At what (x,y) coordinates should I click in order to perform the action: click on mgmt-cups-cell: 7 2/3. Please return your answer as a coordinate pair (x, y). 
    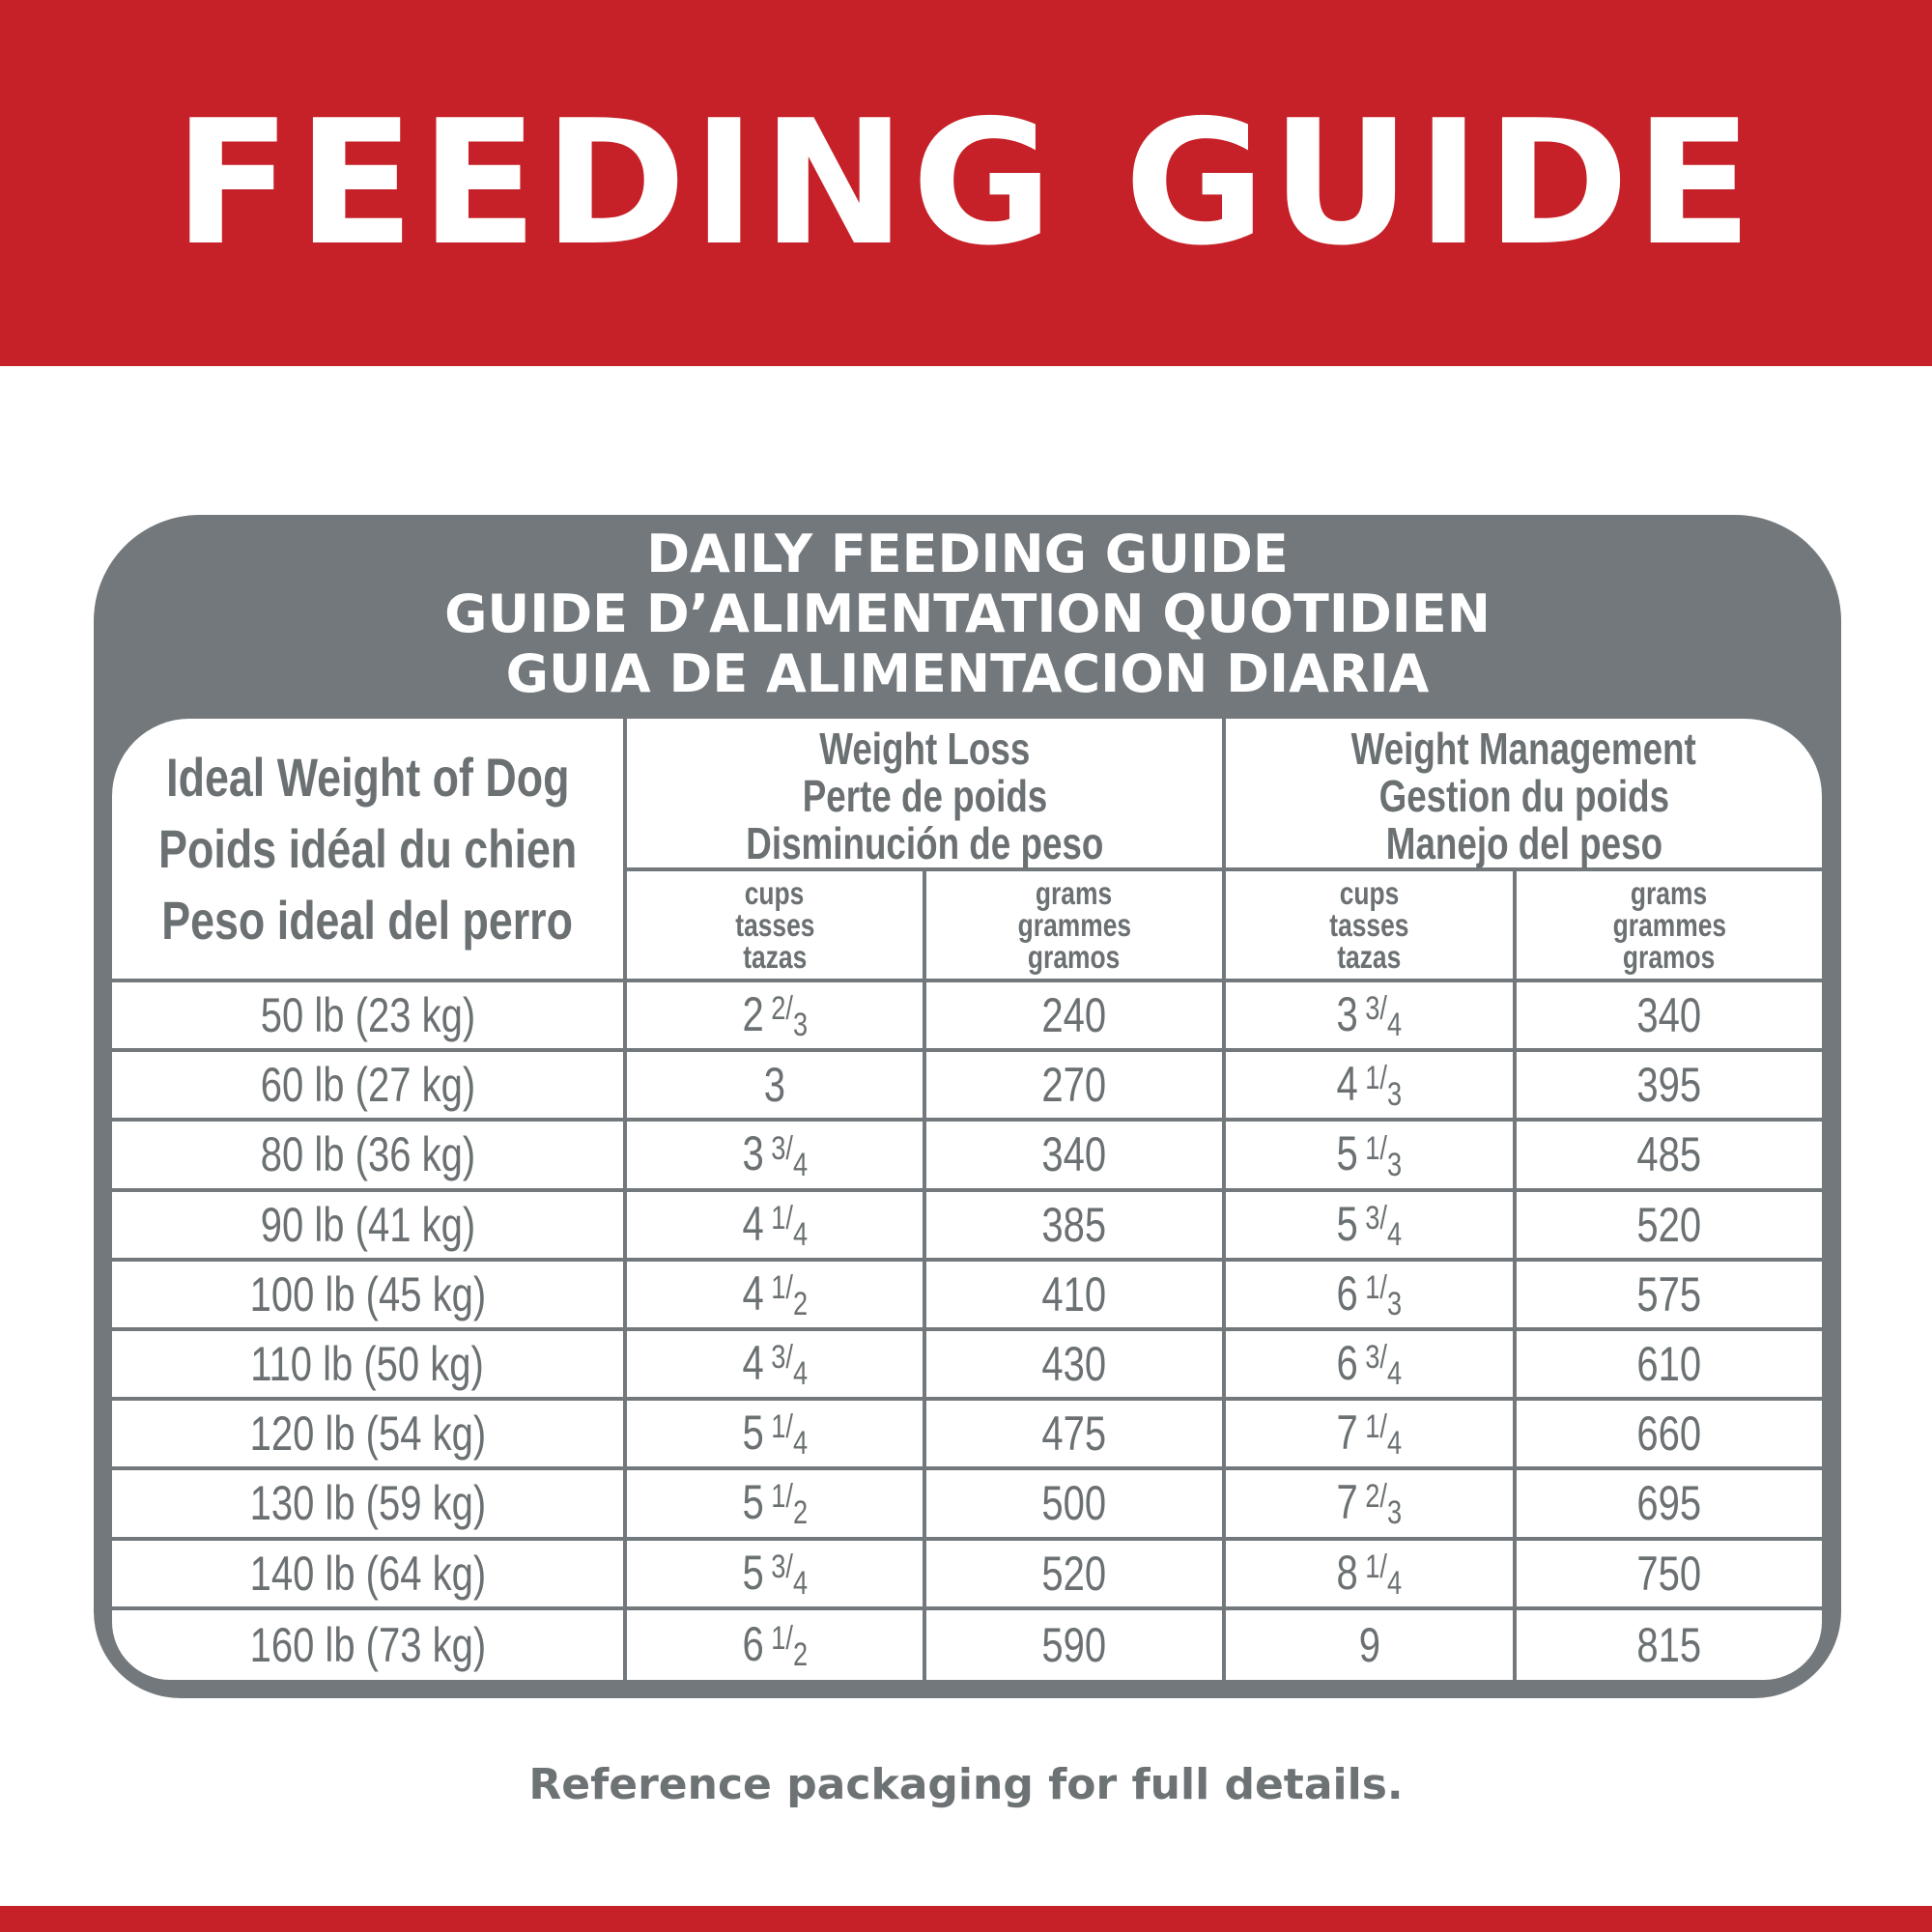
    Looking at the image, I should click on (1371, 1505).